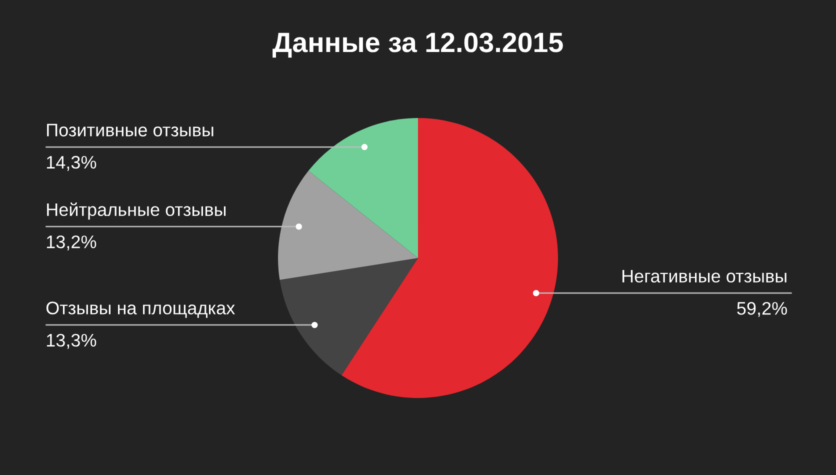 The image size is (836, 475). Describe the element at coordinates (704, 276) in the screenshot. I see `slice-label: Негативные отзывы` at that location.